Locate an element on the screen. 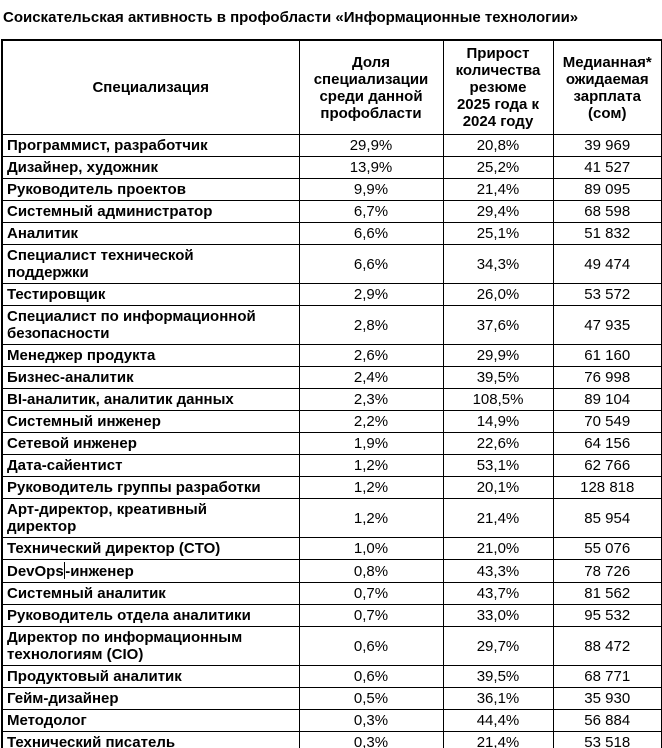 The image size is (662, 748). salary-cell: 51 832 is located at coordinates (607, 233).